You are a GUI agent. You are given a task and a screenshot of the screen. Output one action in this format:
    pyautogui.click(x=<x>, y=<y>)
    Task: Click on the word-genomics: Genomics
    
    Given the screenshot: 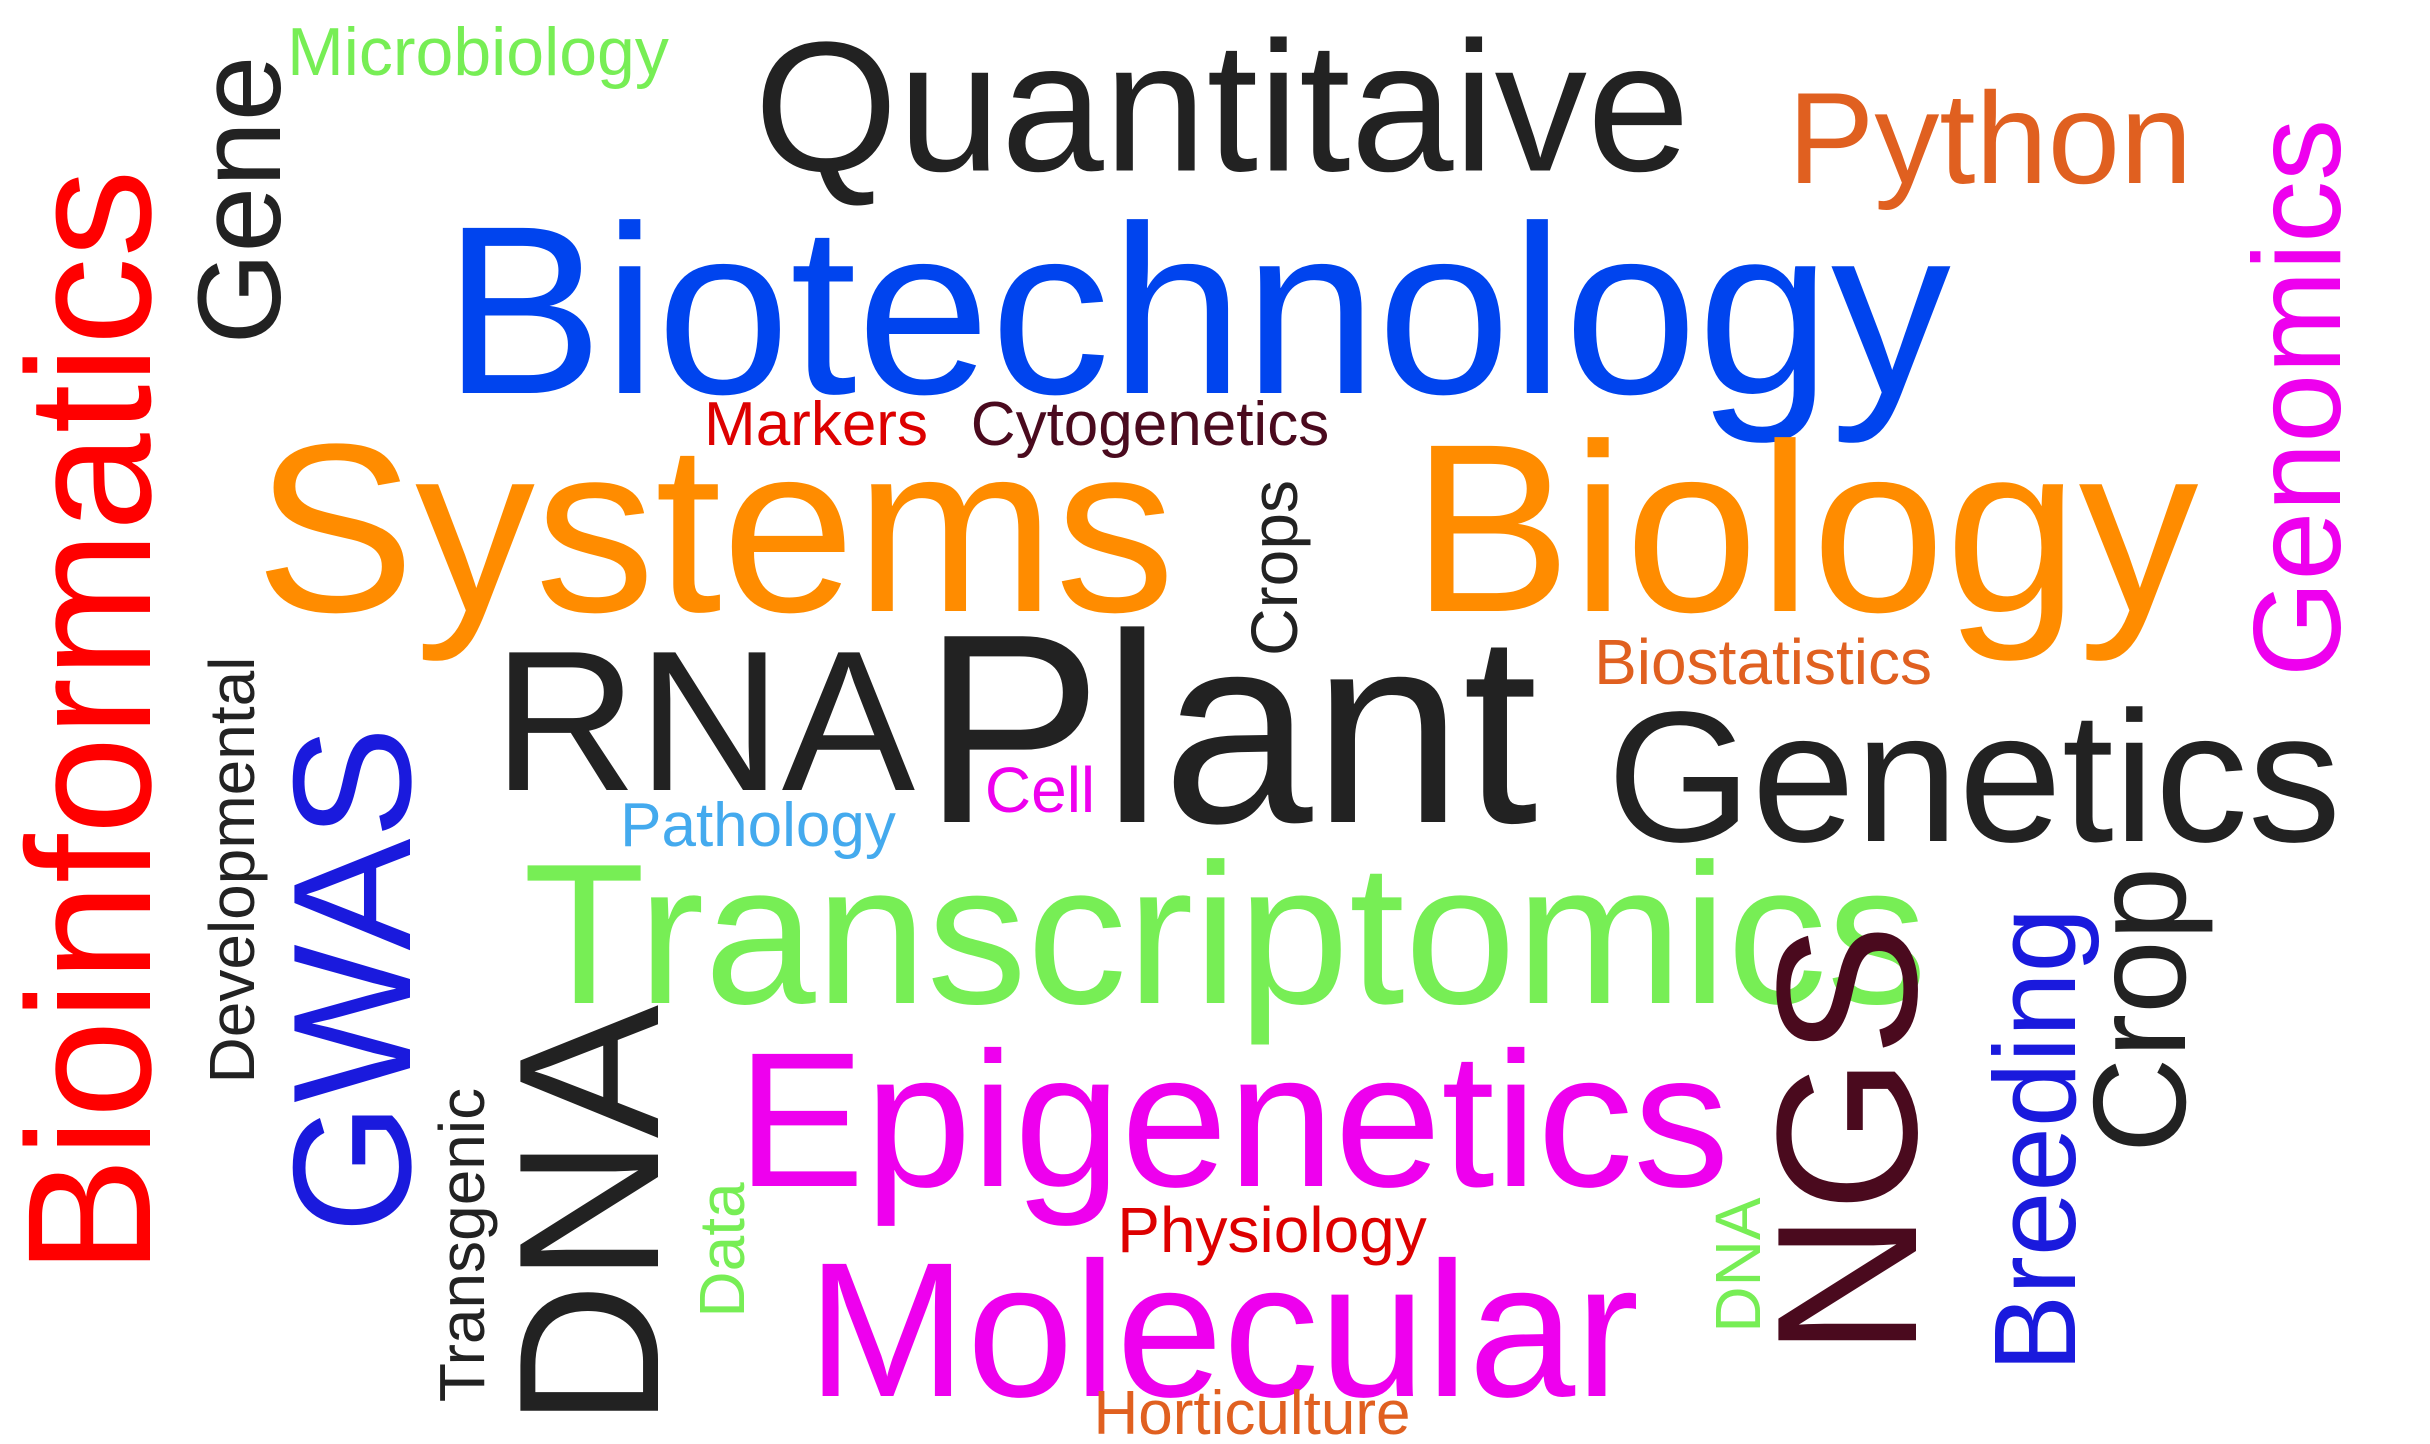 What is the action you would take?
    pyautogui.click(x=2298, y=398)
    